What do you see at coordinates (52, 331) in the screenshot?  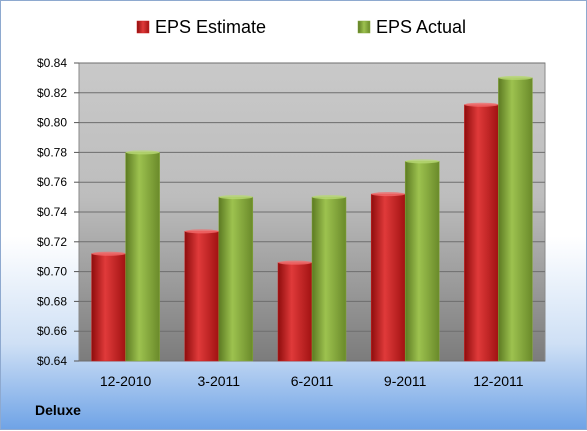 I see `y-tick-label: $0.66` at bounding box center [52, 331].